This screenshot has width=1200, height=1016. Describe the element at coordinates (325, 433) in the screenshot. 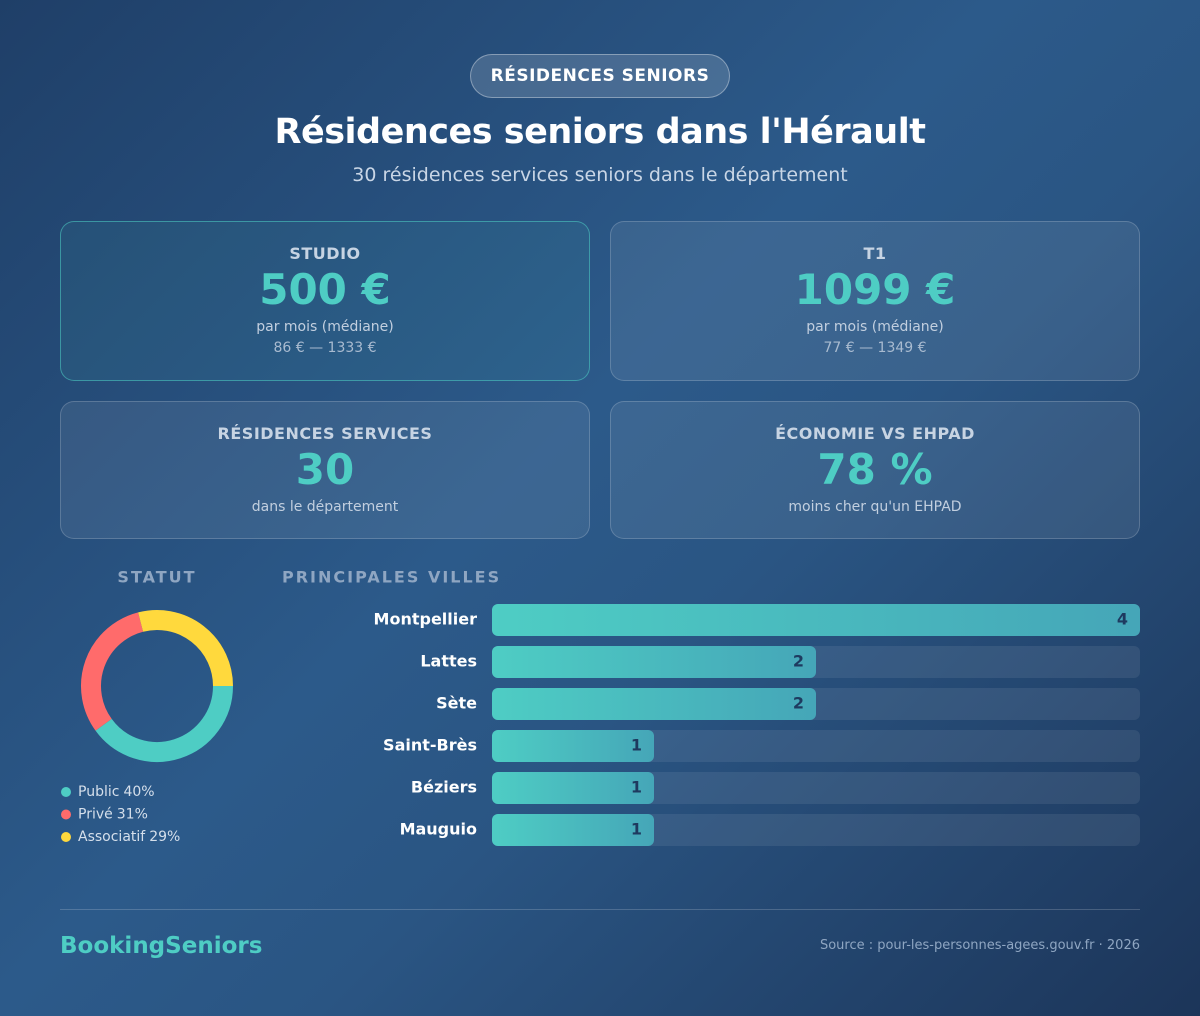

I see `card-label: RÉSIDENCES SERVICES` at that location.